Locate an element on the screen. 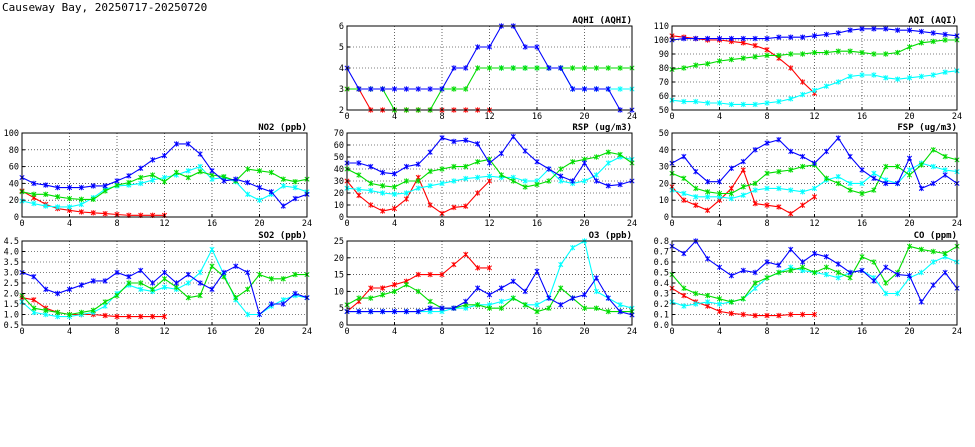 The height and width of the screenshot is (447, 975). y-tick-label: 0.2 is located at coordinates (661, 305).